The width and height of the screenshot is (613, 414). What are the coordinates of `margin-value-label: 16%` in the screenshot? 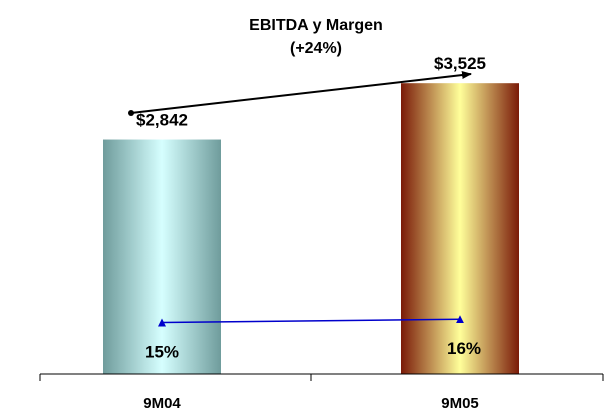 It's located at (464, 348).